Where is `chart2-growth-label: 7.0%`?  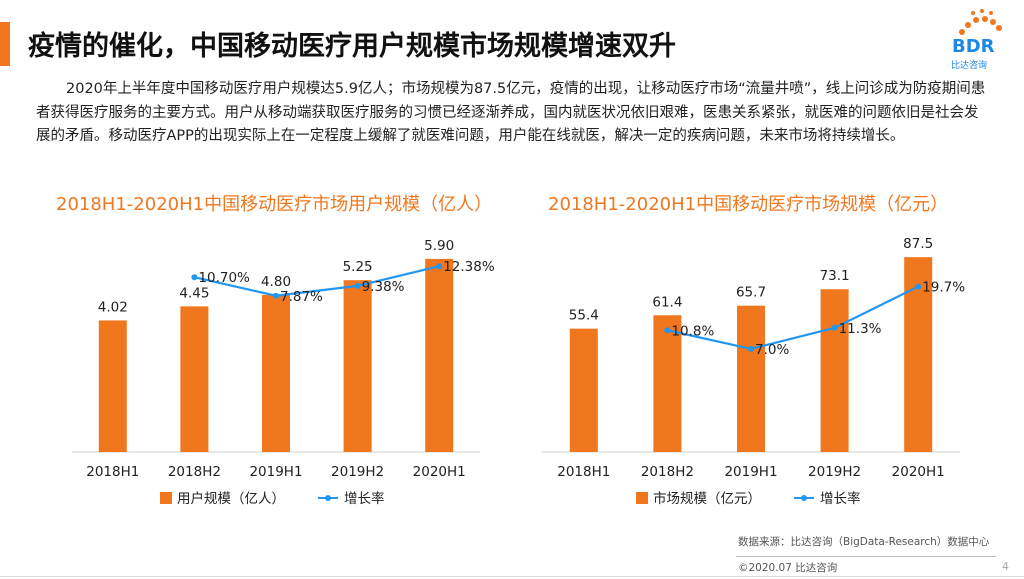
chart2-growth-label: 7.0% is located at coordinates (772, 350).